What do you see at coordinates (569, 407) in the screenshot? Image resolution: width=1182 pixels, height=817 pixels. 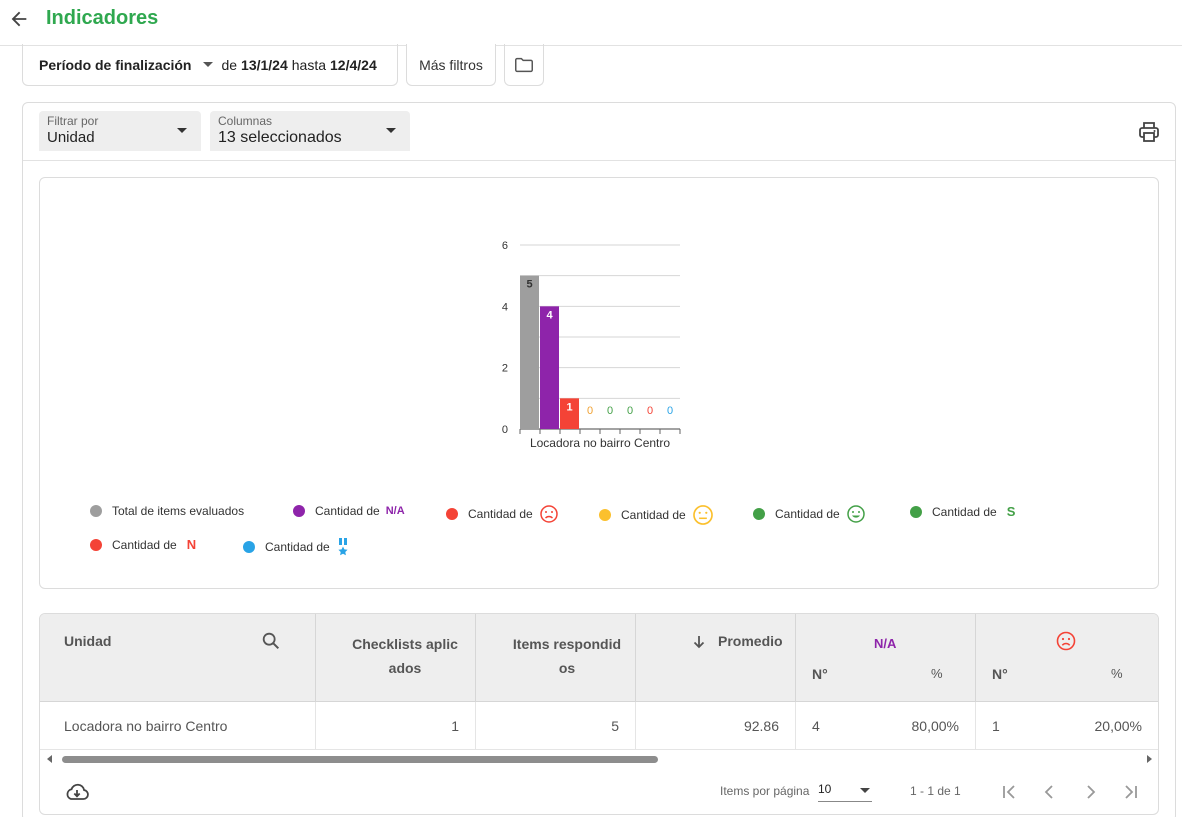 I see `bar-data-label: 1` at bounding box center [569, 407].